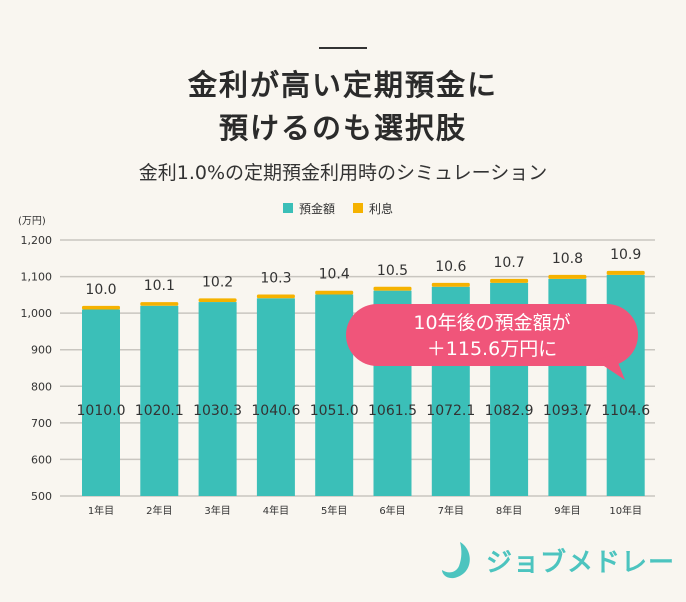 This screenshot has width=686, height=602. What do you see at coordinates (334, 275) in the screenshot?
I see `interest-label: 10.4` at bounding box center [334, 275].